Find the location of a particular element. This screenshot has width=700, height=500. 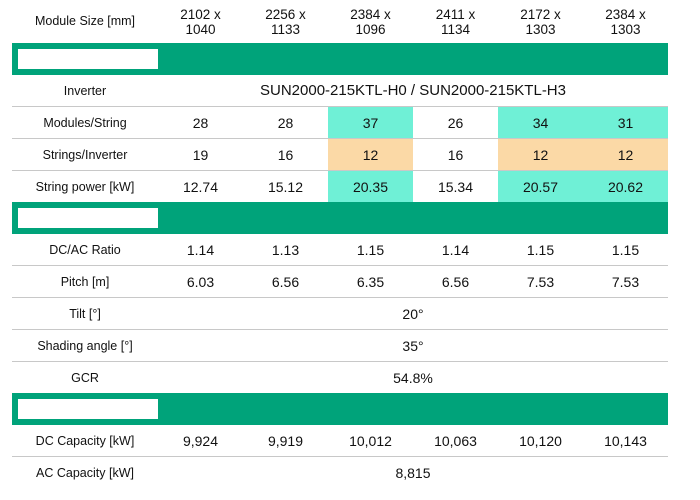

module-size-cell: 2172 x 1303 is located at coordinates (540, 21).